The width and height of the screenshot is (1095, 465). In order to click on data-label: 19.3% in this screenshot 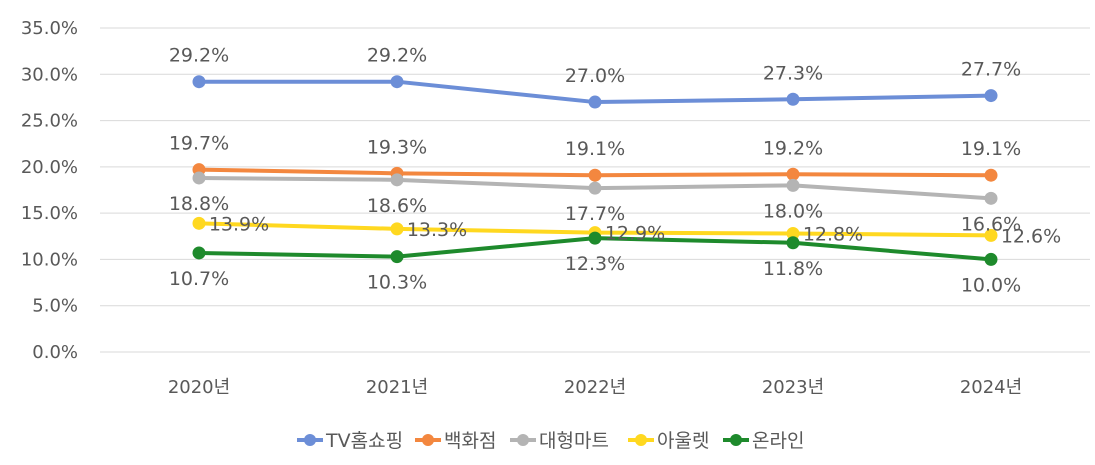, I will do `click(397, 147)`.